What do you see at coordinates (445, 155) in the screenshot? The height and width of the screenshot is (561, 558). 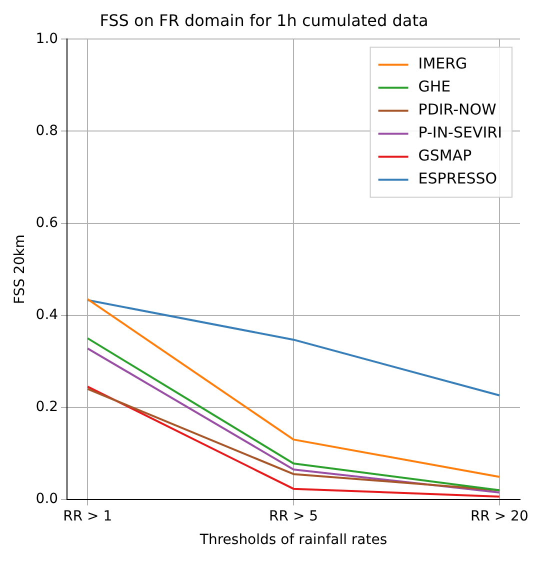 I see `legend-label: GSMAP` at bounding box center [445, 155].